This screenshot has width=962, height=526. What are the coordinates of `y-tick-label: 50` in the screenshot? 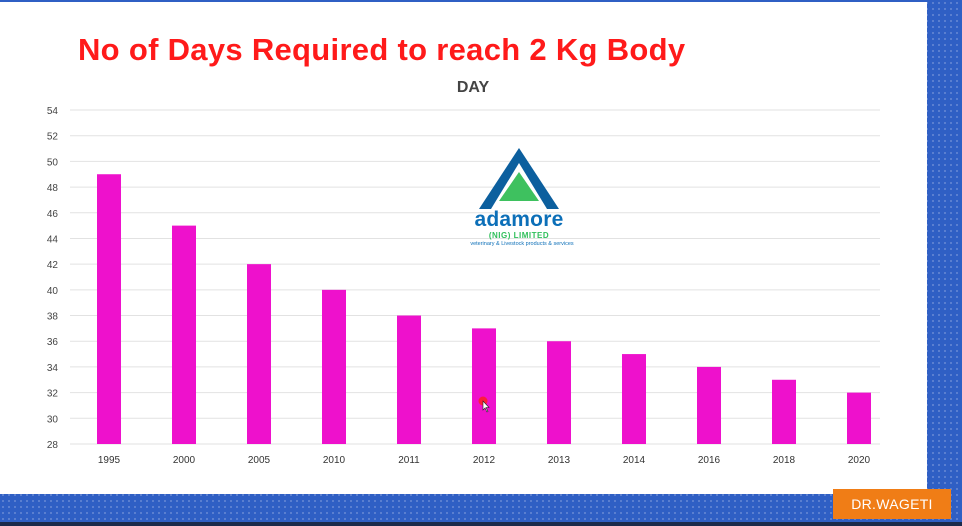 It's located at (53, 162).